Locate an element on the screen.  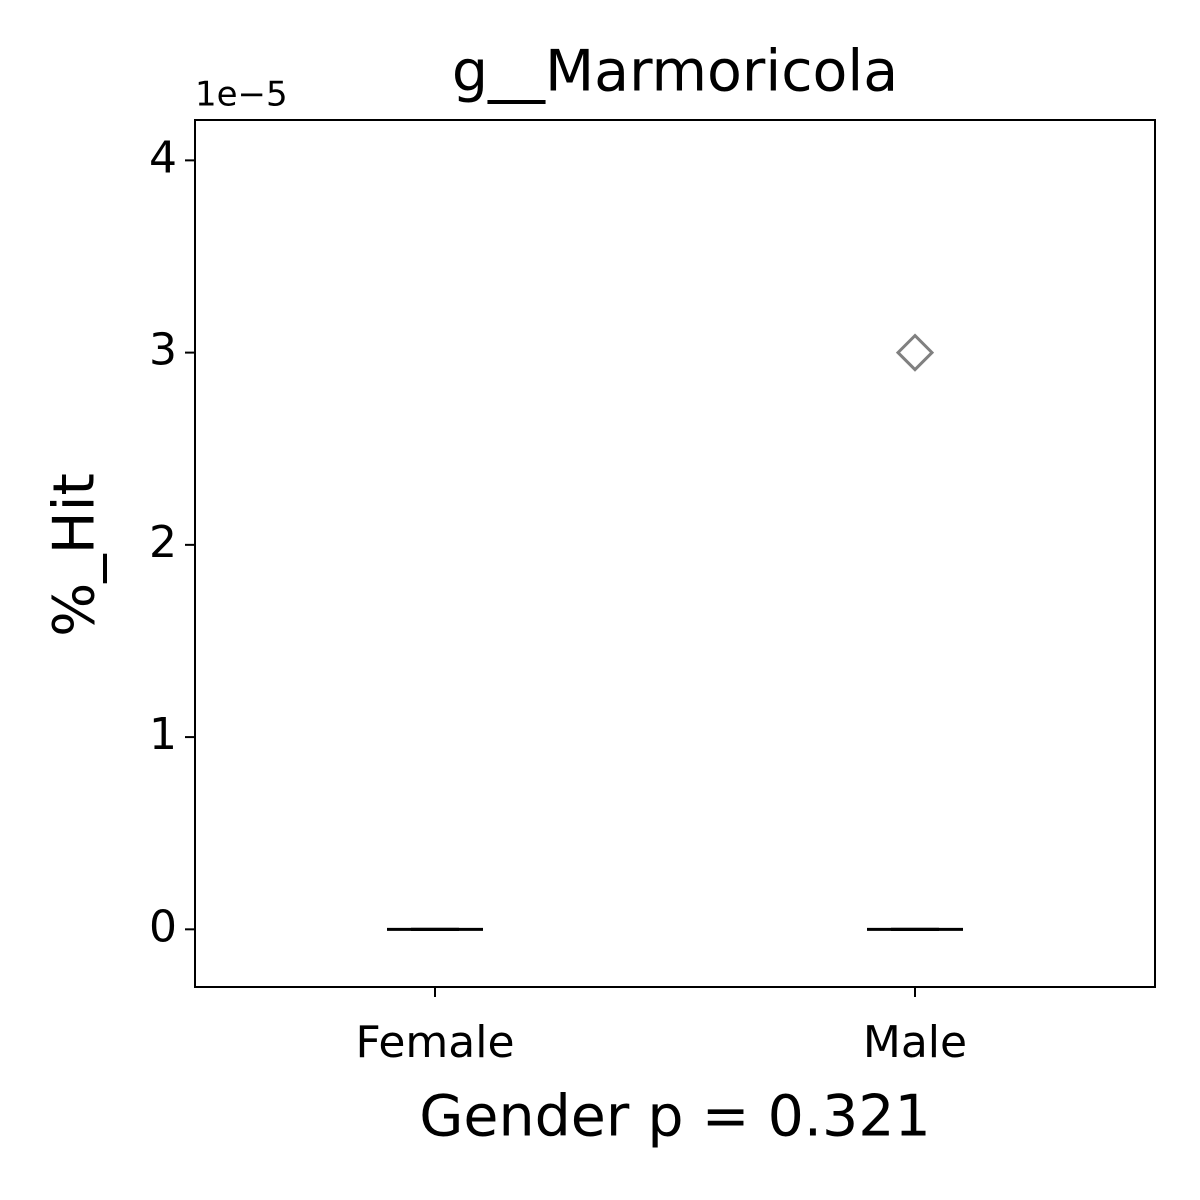
y-tick-label: 4 is located at coordinates (163, 157).